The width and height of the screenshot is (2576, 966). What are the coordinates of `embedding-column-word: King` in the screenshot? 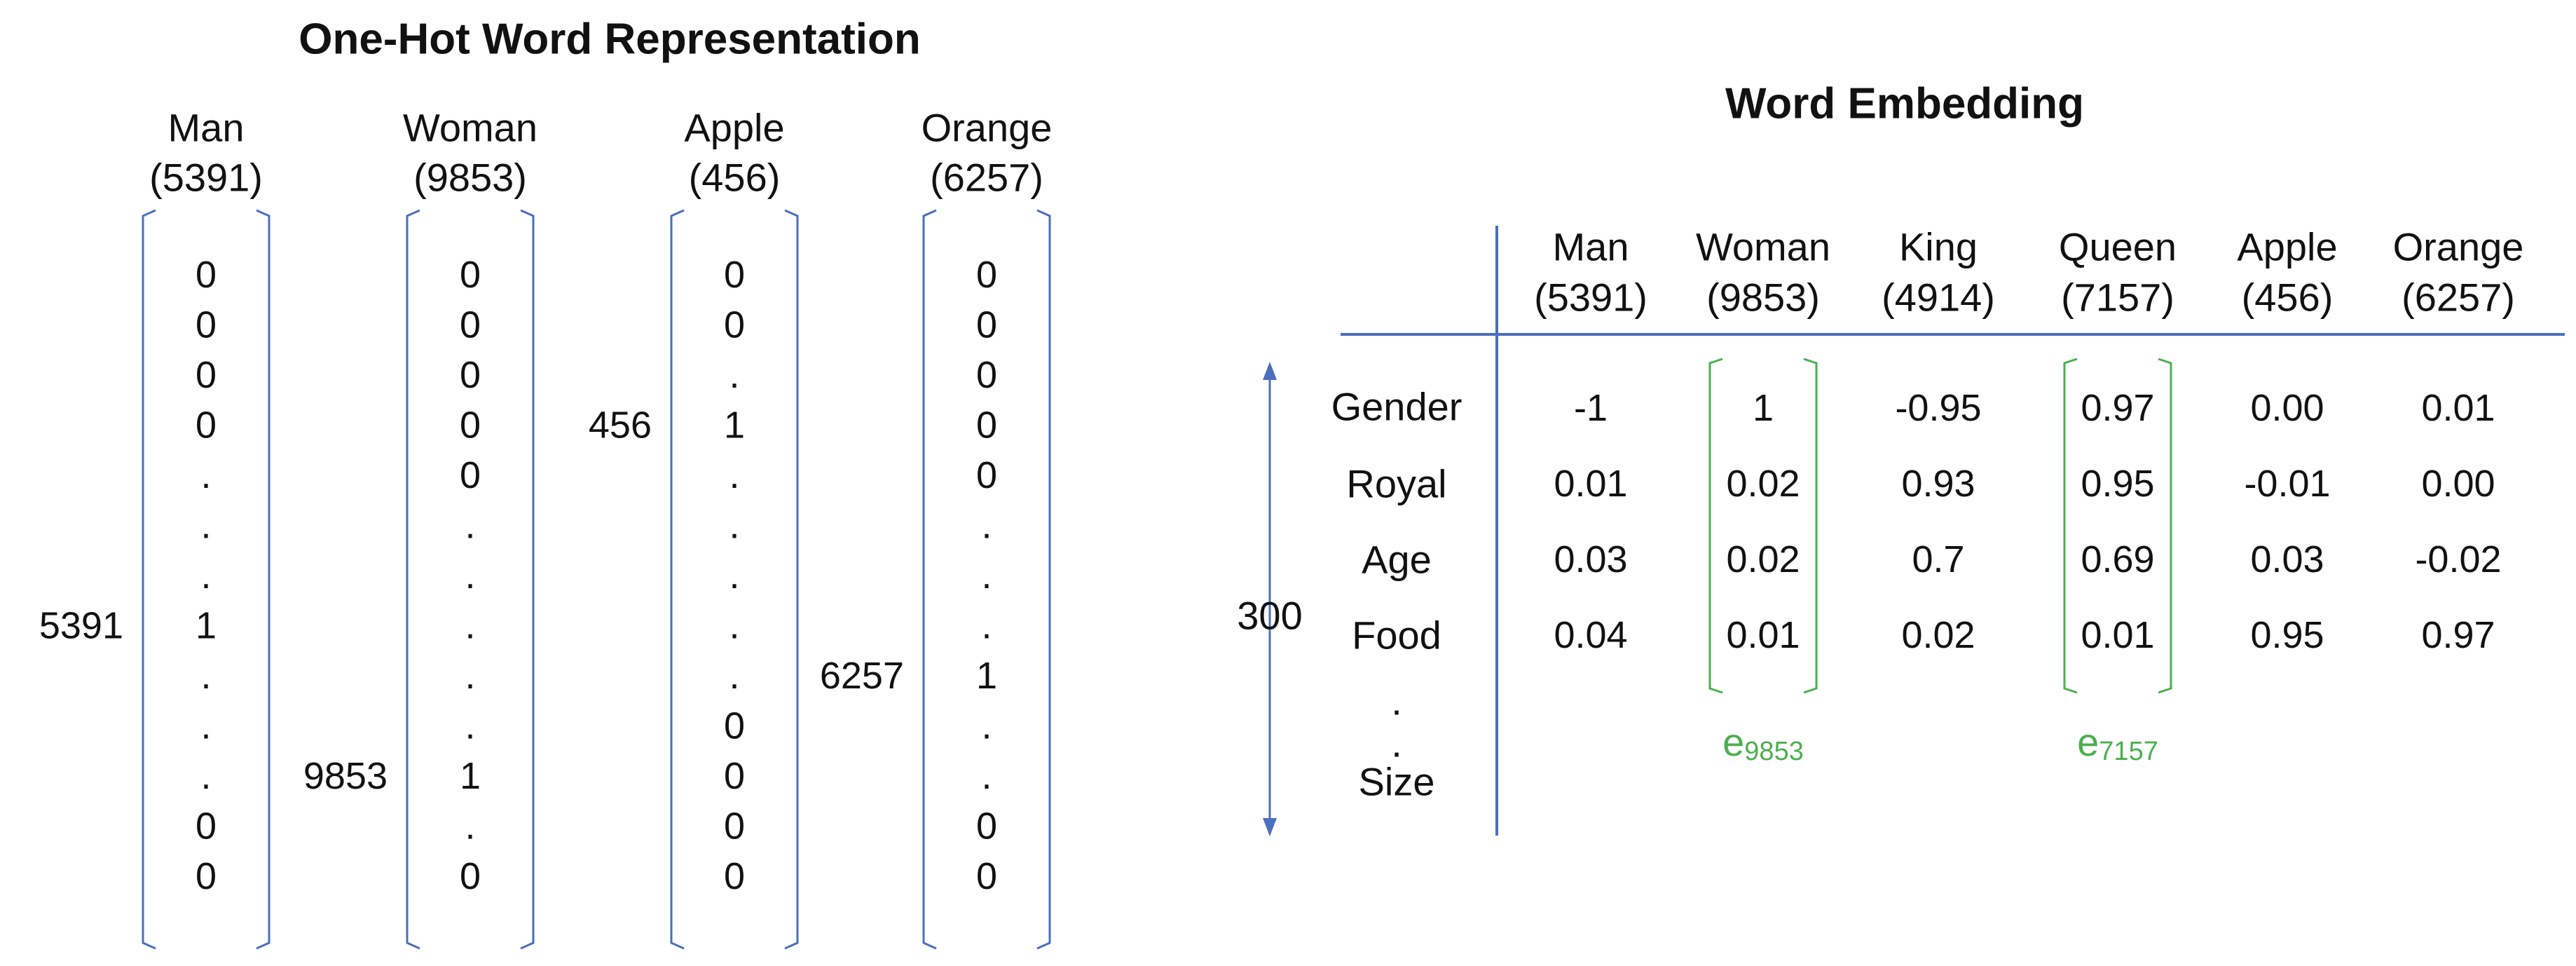 It's located at (1939, 247).